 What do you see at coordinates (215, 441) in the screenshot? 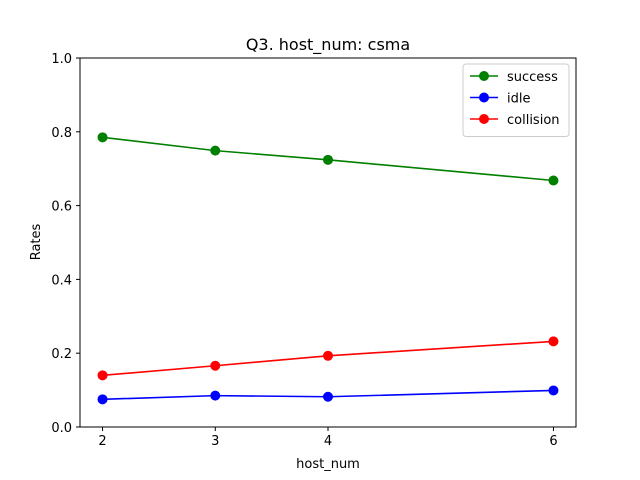
I see `x-tick-label: 3` at bounding box center [215, 441].